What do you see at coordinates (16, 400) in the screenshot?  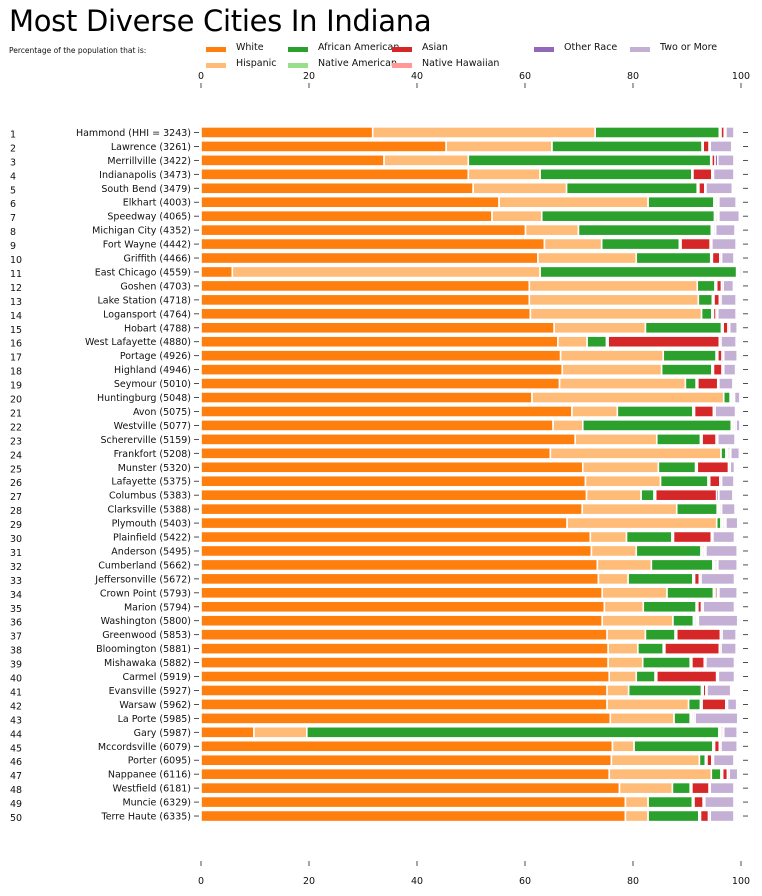 I see `rank-label: 20` at bounding box center [16, 400].